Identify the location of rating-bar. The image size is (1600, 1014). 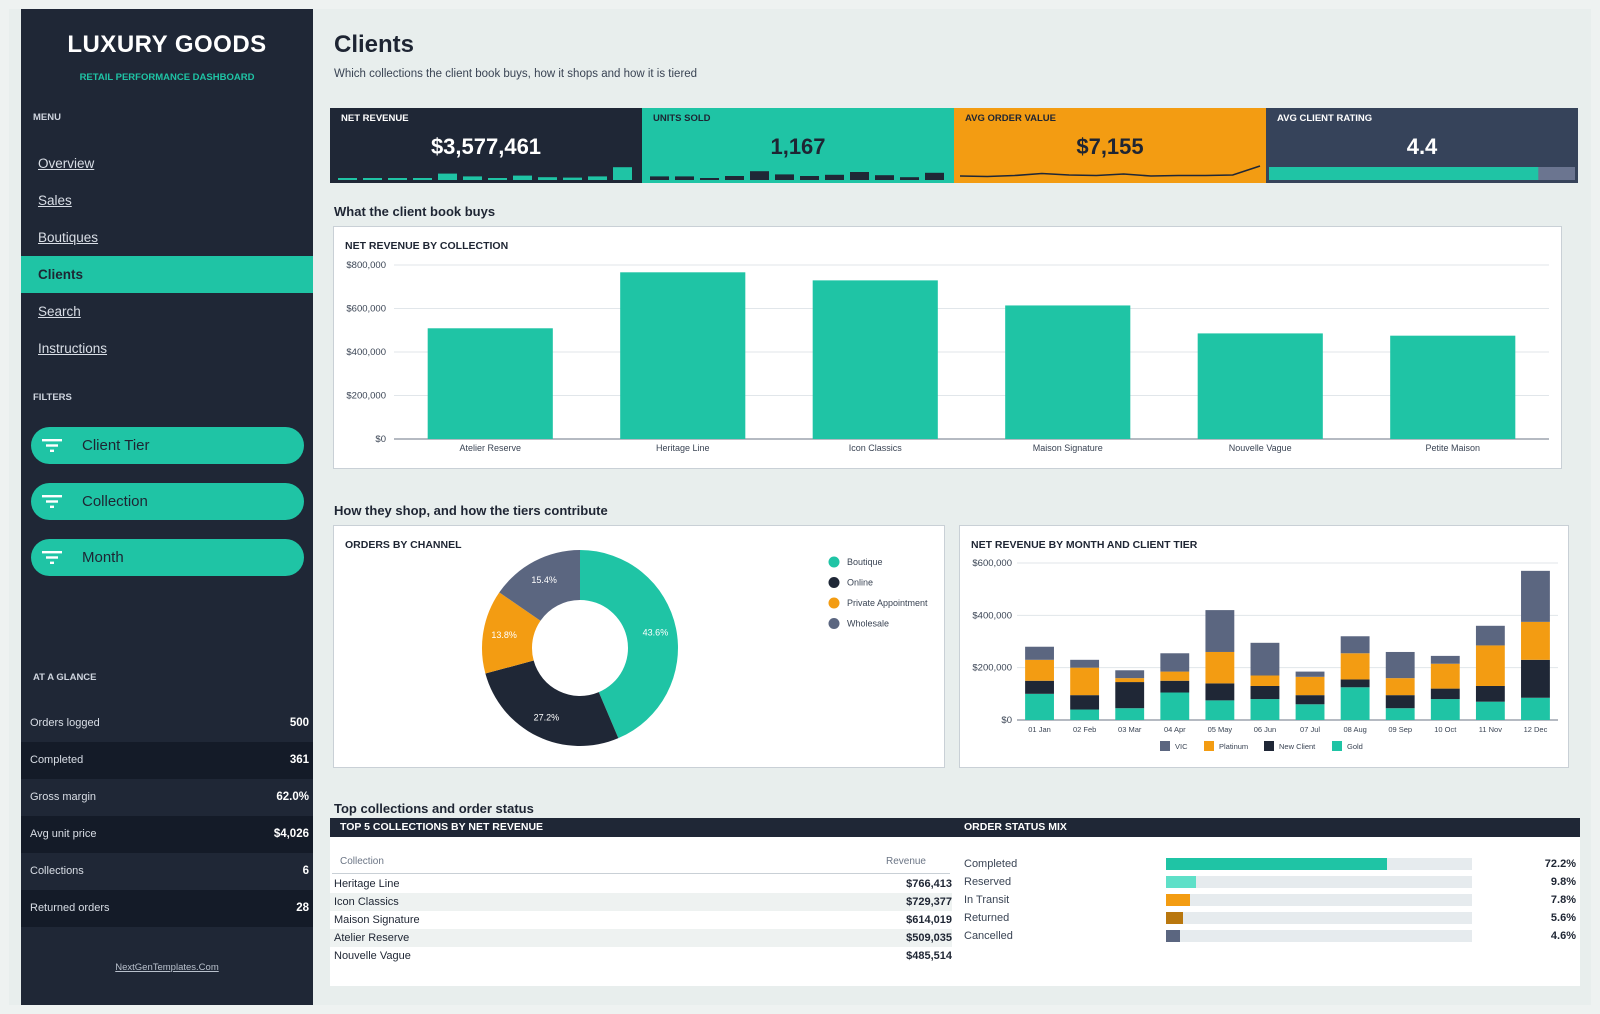
(1422, 173).